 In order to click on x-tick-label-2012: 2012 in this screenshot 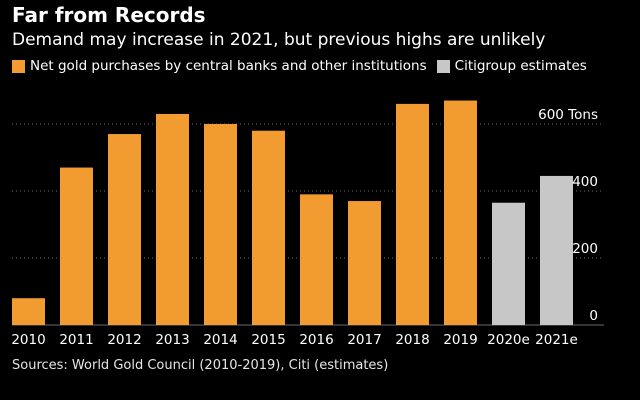, I will do `click(124, 340)`.